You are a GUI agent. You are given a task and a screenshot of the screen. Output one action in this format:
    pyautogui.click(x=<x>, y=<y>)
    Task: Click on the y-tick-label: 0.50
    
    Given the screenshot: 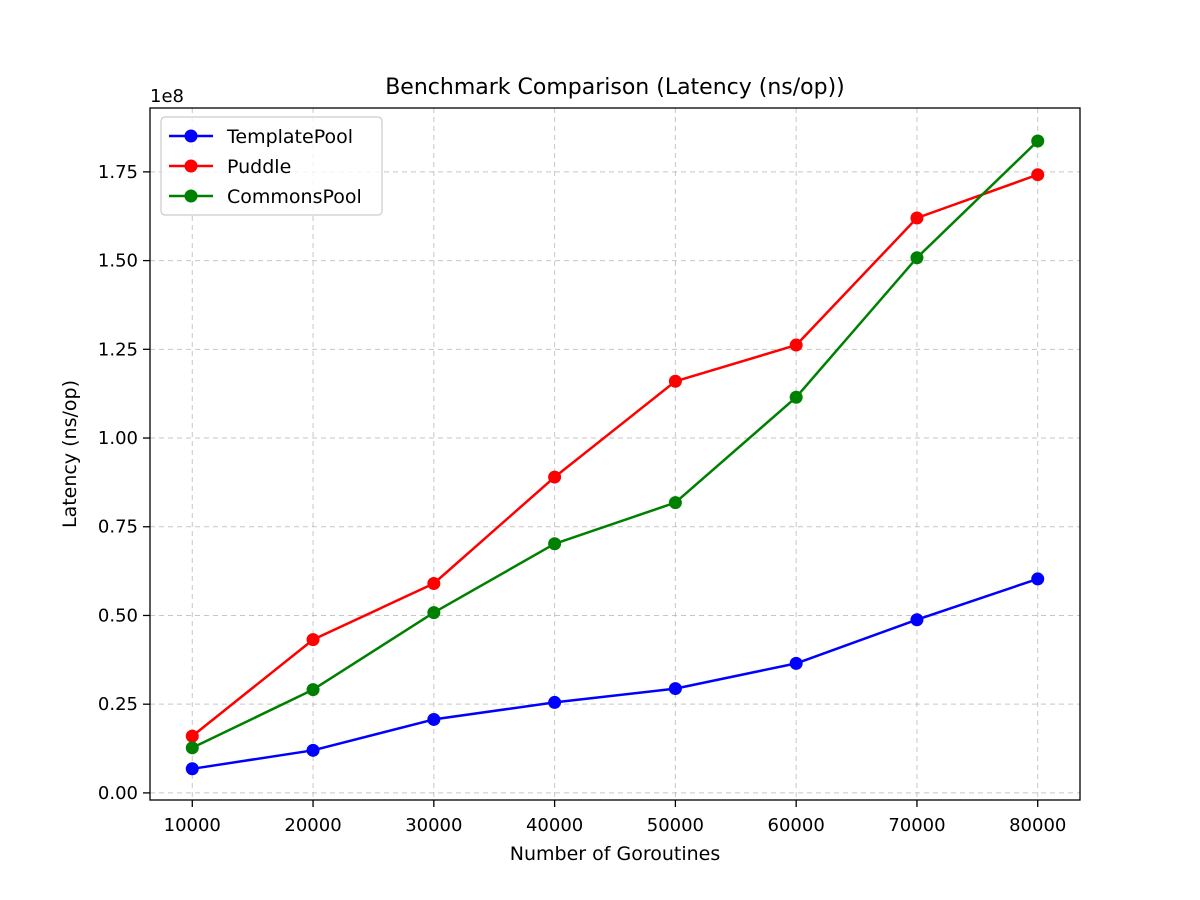 What is the action you would take?
    pyautogui.click(x=118, y=615)
    